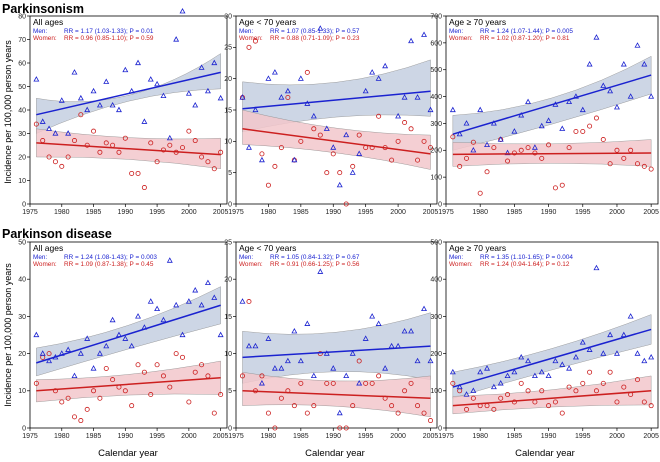 The image size is (660, 462). What do you see at coordinates (269, 436) in the screenshot?
I see `x-tick-label: 1980` at bounding box center [269, 436].